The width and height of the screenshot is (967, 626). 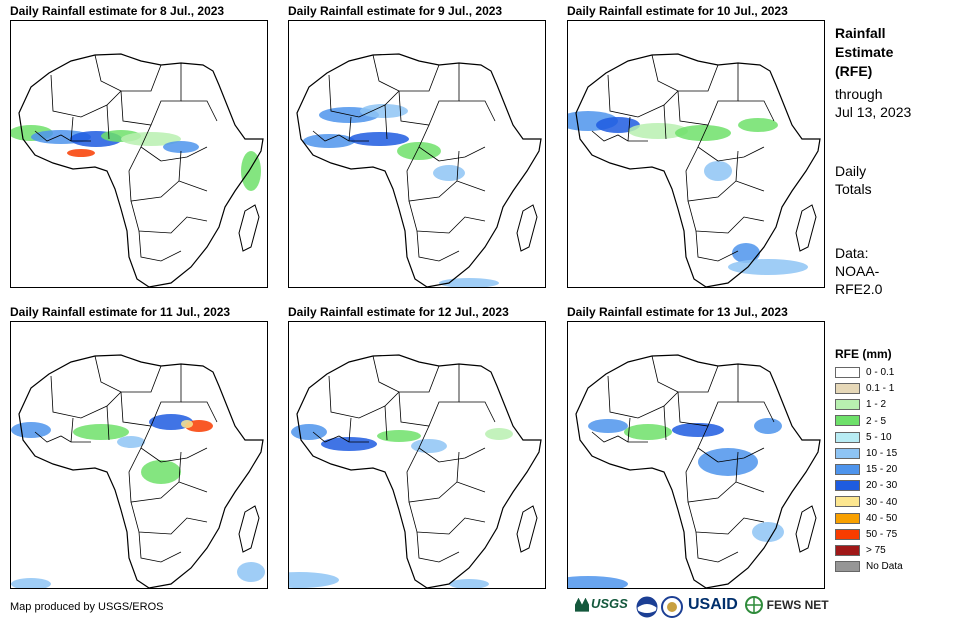 I want to click on side-through: through, so click(x=859, y=94).